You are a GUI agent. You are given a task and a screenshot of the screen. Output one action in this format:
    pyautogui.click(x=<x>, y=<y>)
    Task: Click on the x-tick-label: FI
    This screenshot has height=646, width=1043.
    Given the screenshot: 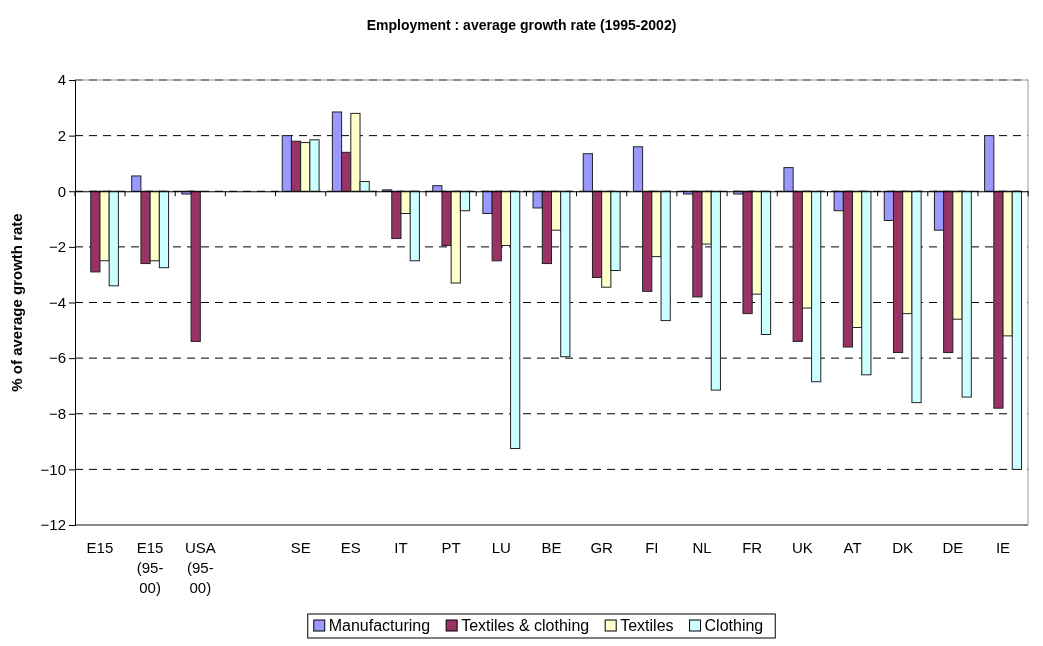 What is the action you would take?
    pyautogui.click(x=652, y=547)
    